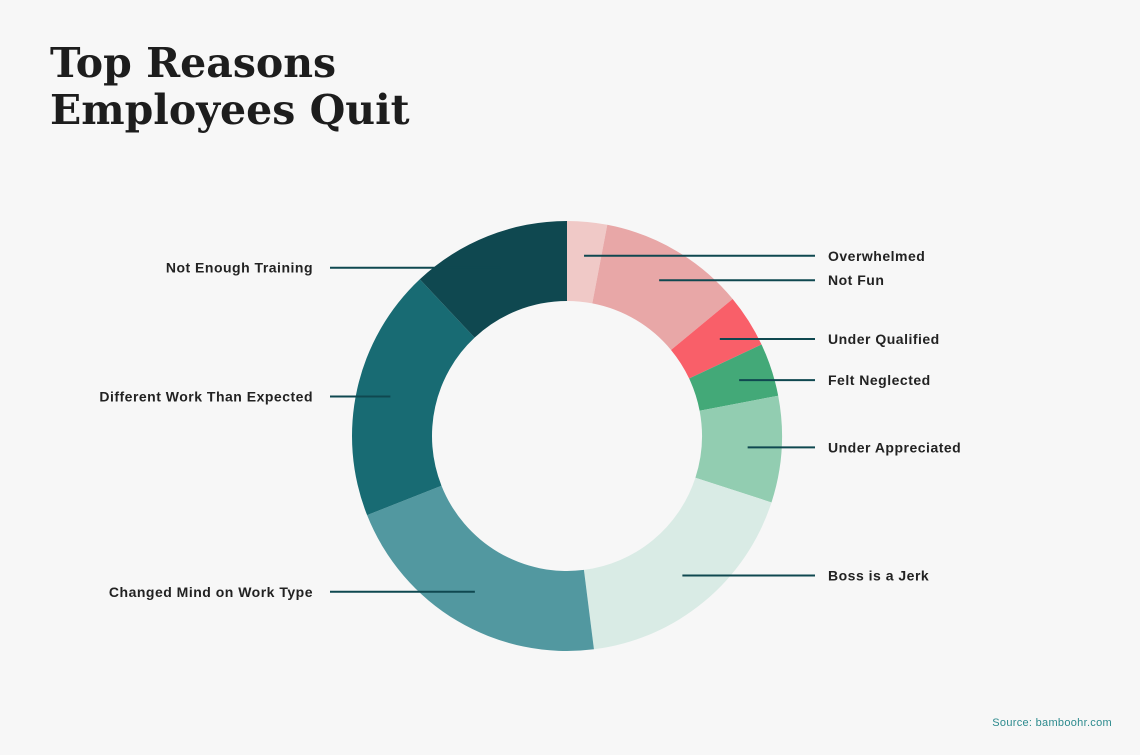 This screenshot has width=1140, height=755. What do you see at coordinates (206, 397) in the screenshot?
I see `slice-label-different-work-than-expected: Different Work Than Expected` at bounding box center [206, 397].